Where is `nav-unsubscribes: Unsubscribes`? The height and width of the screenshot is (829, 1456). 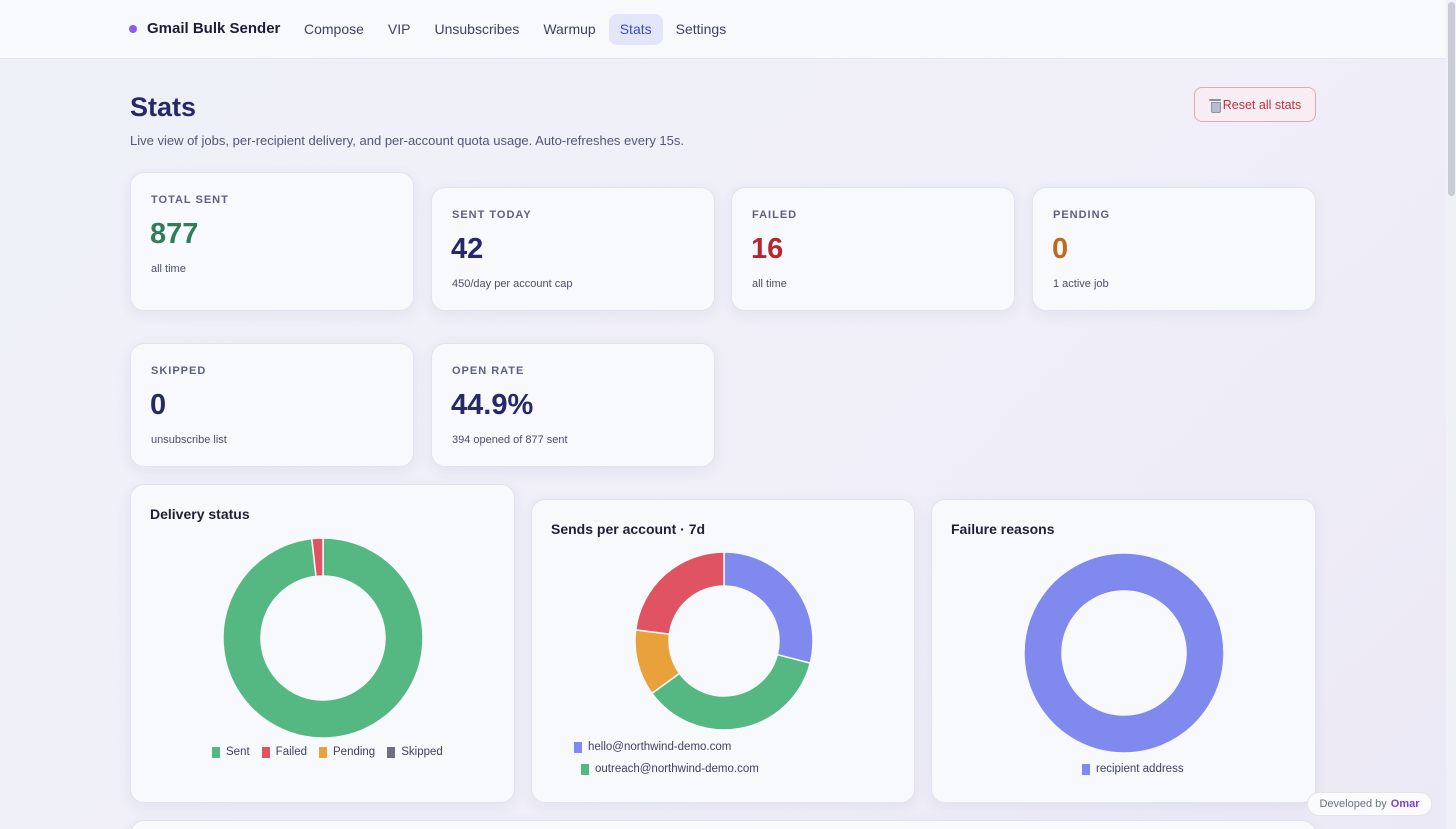
nav-unsubscribes: Unsubscribes is located at coordinates (477, 29).